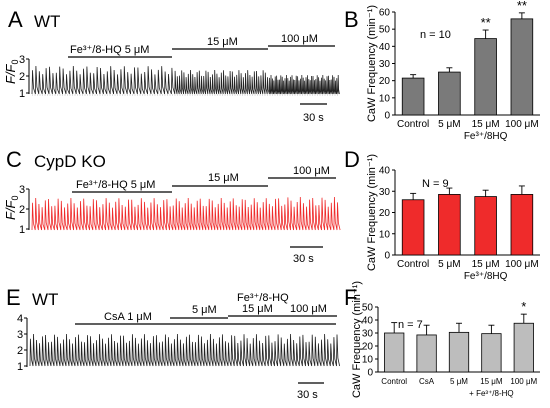  Describe the element at coordinates (385, 192) in the screenshot. I see `panel-d-ytick-label: 30` at that location.